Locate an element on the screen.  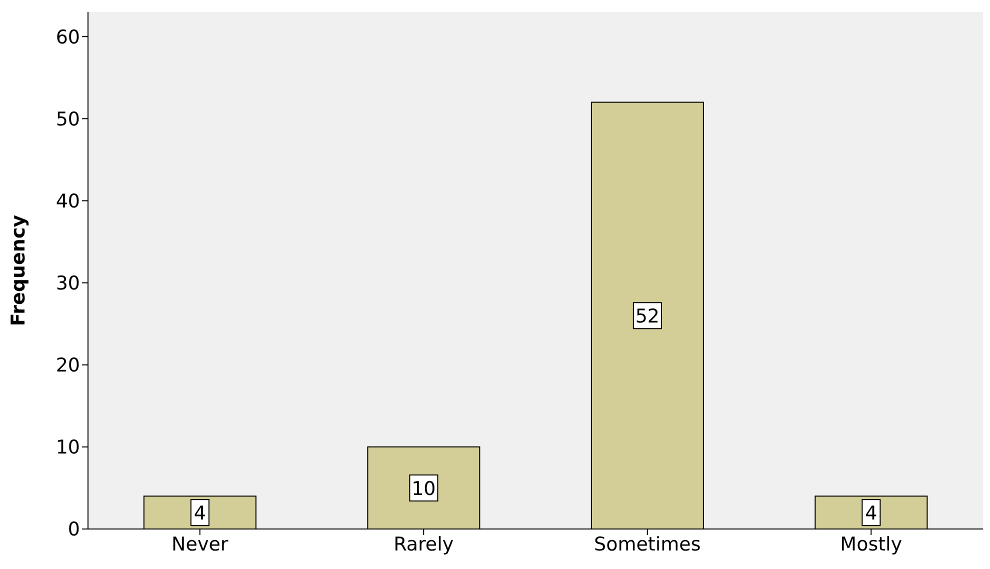
y-axis-title: Frequency is located at coordinates (19, 270).